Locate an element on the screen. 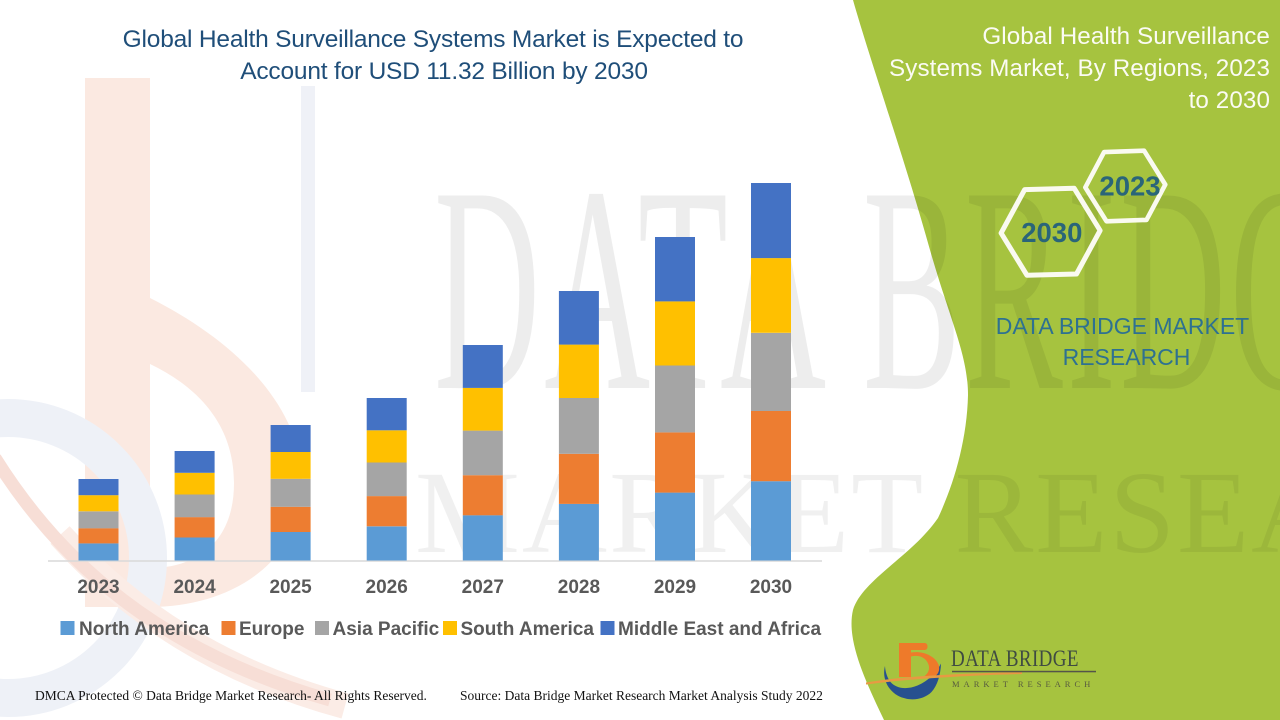 Image resolution: width=1280 pixels, height=720 pixels. svg-text: 2026 is located at coordinates (387, 587).